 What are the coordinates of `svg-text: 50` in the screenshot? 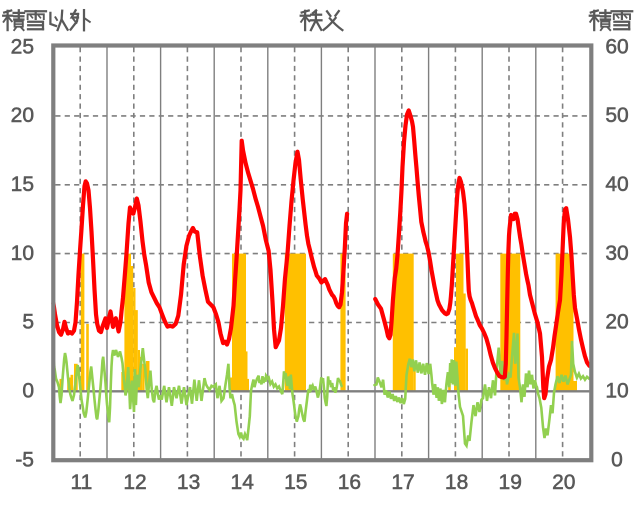 It's located at (616, 115).